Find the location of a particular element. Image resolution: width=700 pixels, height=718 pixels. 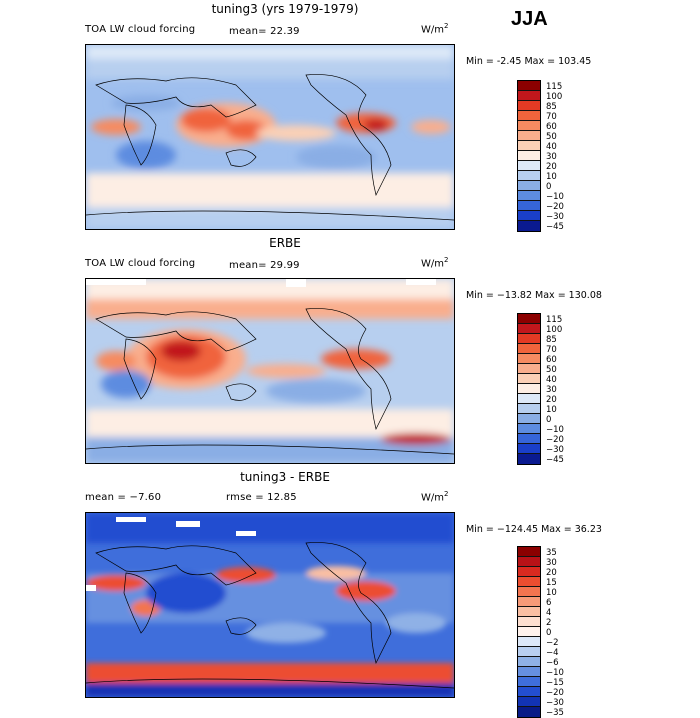

colorbar-level-label: 15 is located at coordinates (551, 583).